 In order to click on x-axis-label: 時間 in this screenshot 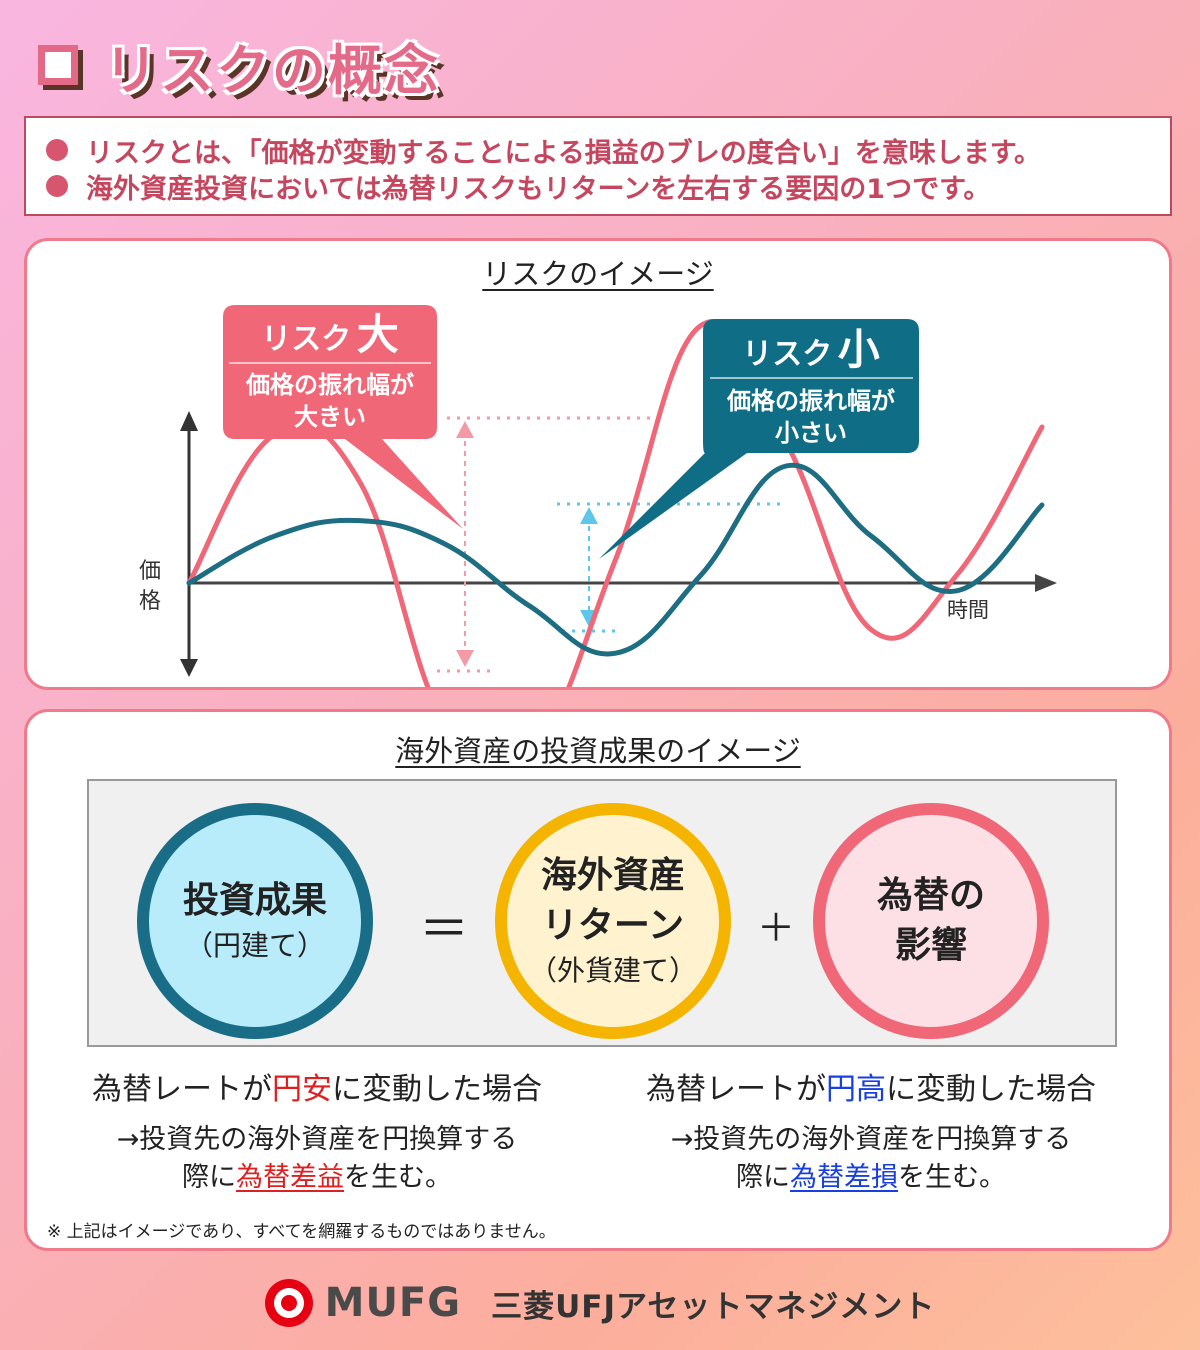, I will do `click(968, 610)`.